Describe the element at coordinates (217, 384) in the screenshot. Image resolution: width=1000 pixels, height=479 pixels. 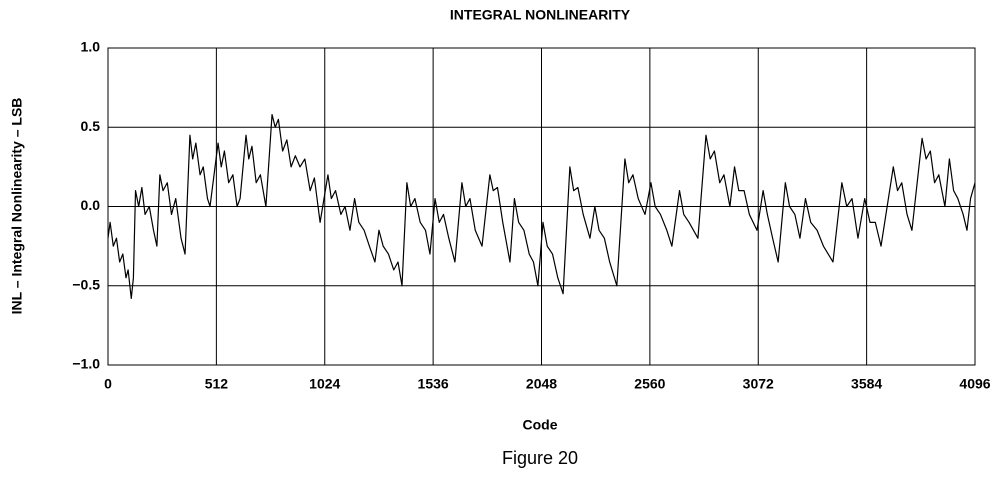
I see `x-tick-label: 512` at that location.